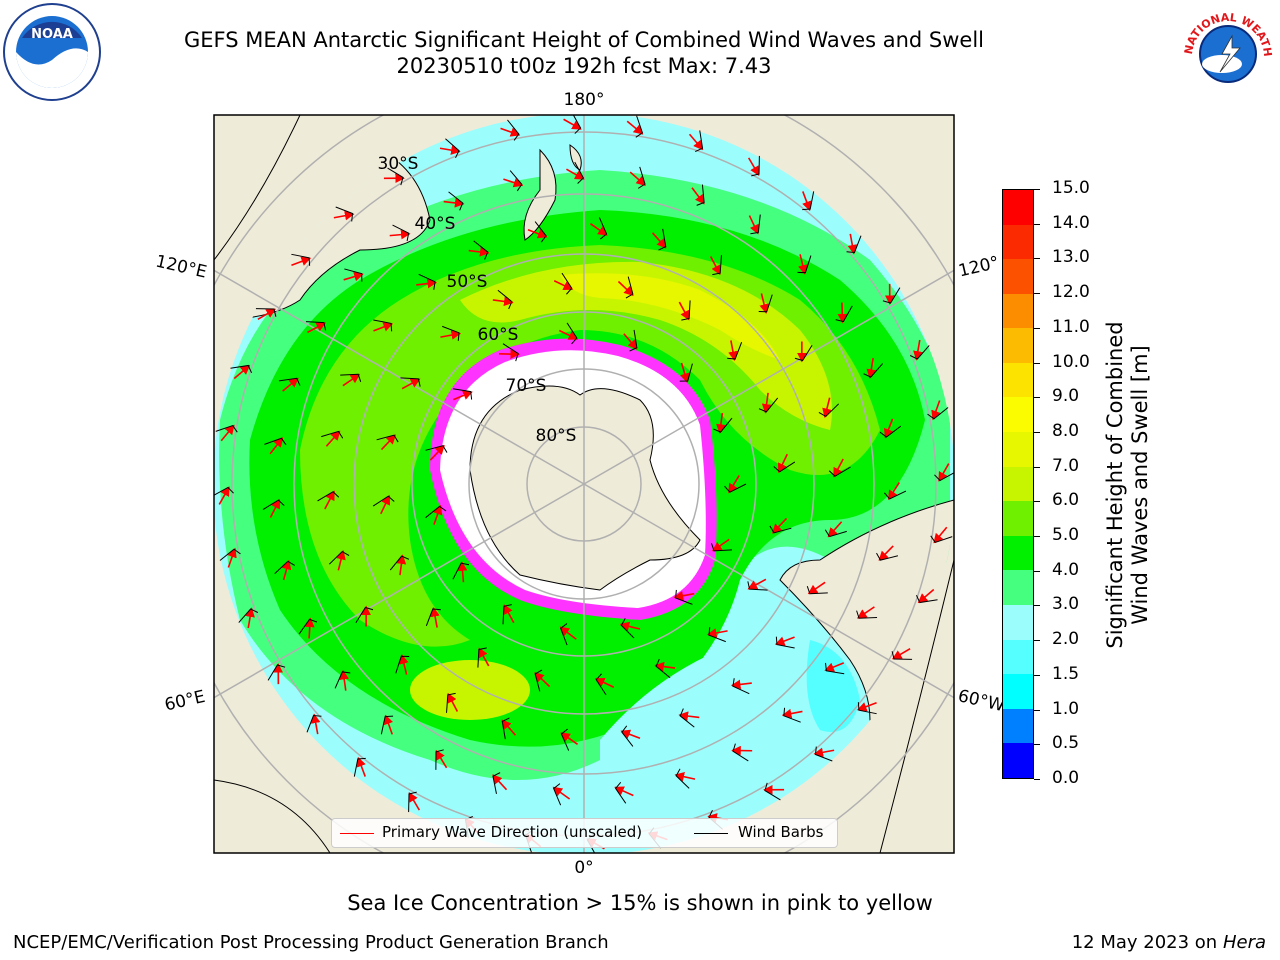 Image resolution: width=1280 pixels, height=960 pixels. What do you see at coordinates (1071, 257) in the screenshot?
I see `colorbar-tick-label: 13.0` at bounding box center [1071, 257].